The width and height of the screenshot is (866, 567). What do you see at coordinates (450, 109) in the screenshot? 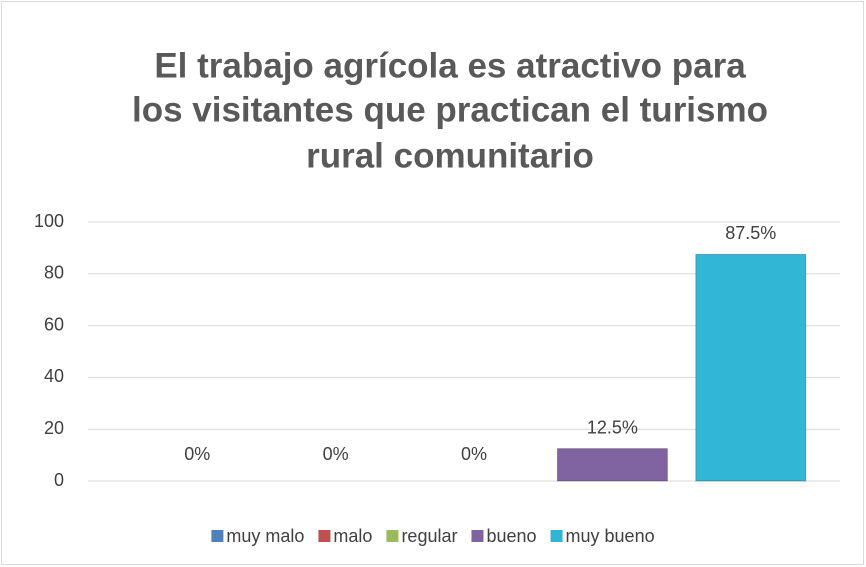
I see `chart-title: los visitantes que practican el turismo` at bounding box center [450, 109].